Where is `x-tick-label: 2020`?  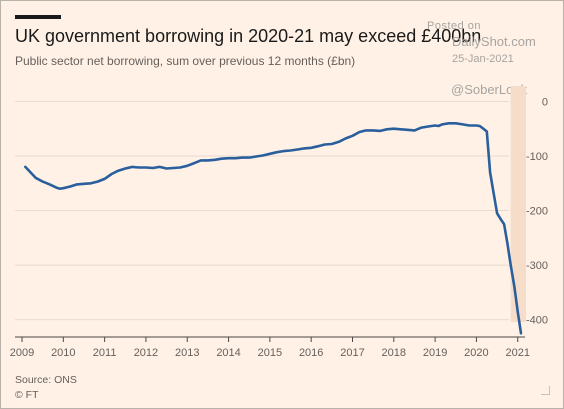
x-tick-label: 2020 is located at coordinates (476, 353).